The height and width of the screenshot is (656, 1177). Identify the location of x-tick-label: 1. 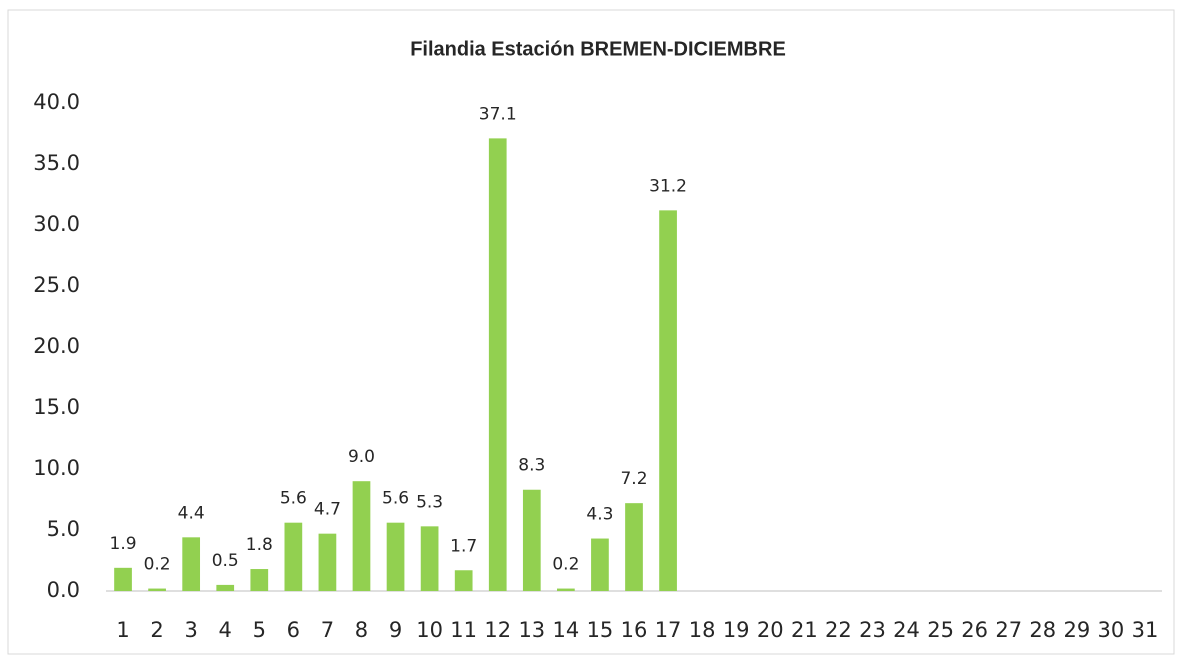
(122, 630).